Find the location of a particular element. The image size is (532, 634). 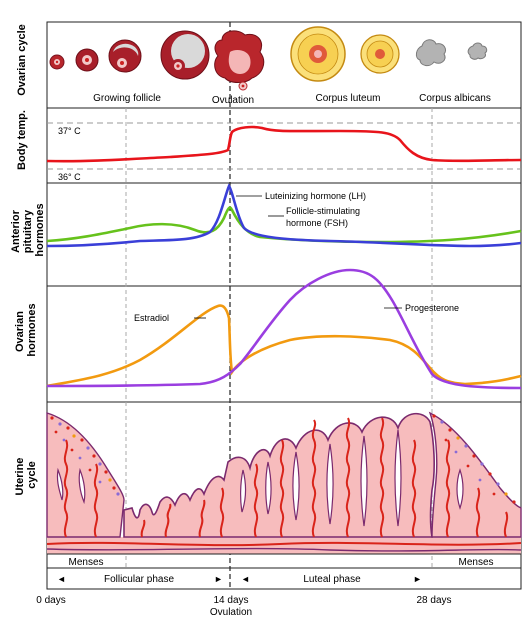

luteal-arrow-left: ◄ is located at coordinates (245, 579).